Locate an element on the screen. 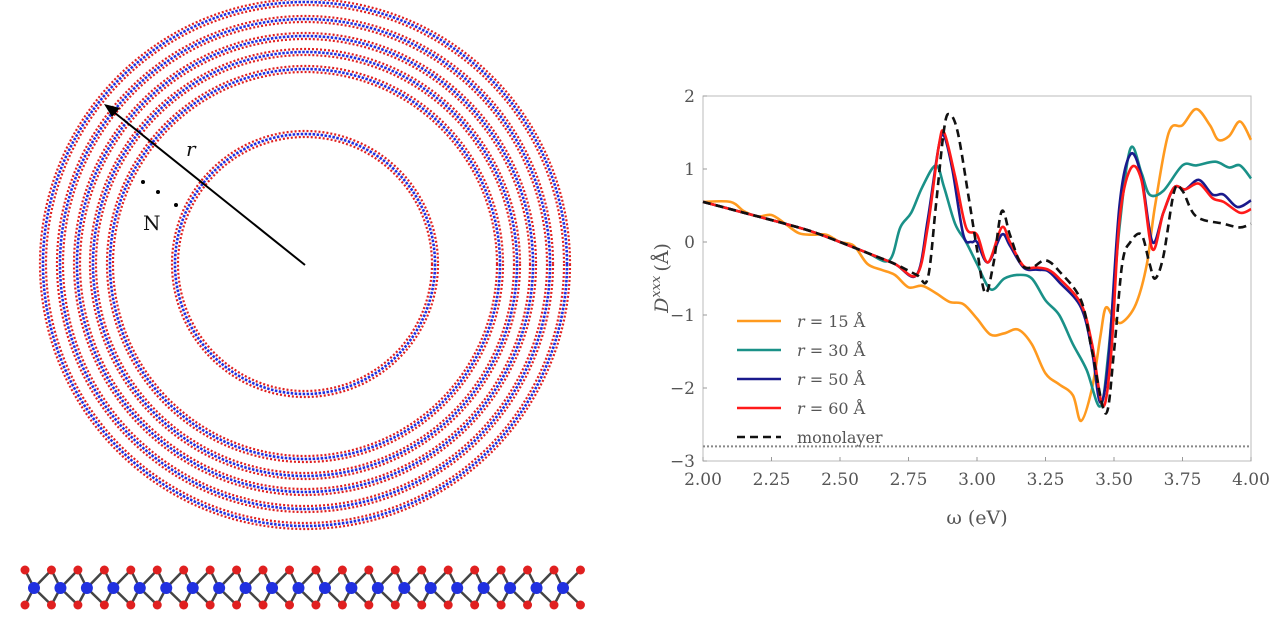  x-tick-label: 2.00 is located at coordinates (703, 480).